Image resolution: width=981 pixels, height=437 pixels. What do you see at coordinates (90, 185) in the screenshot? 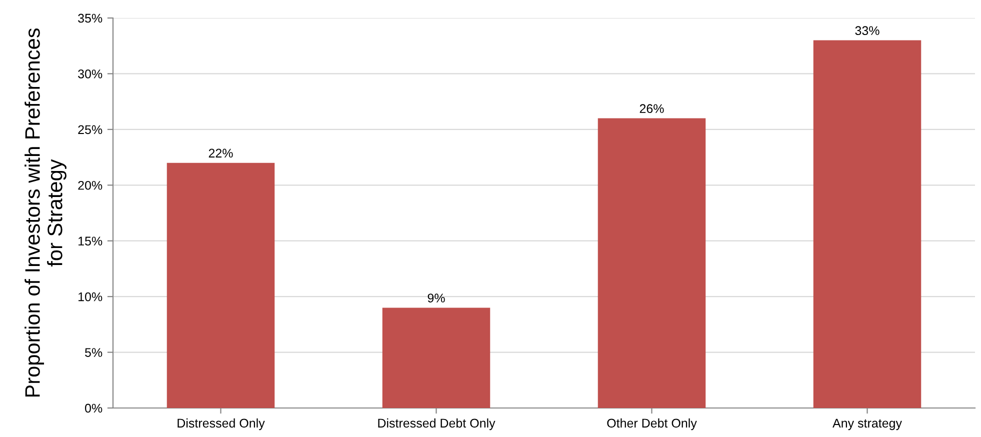
I see `y-tick-label: 20%` at bounding box center [90, 185].